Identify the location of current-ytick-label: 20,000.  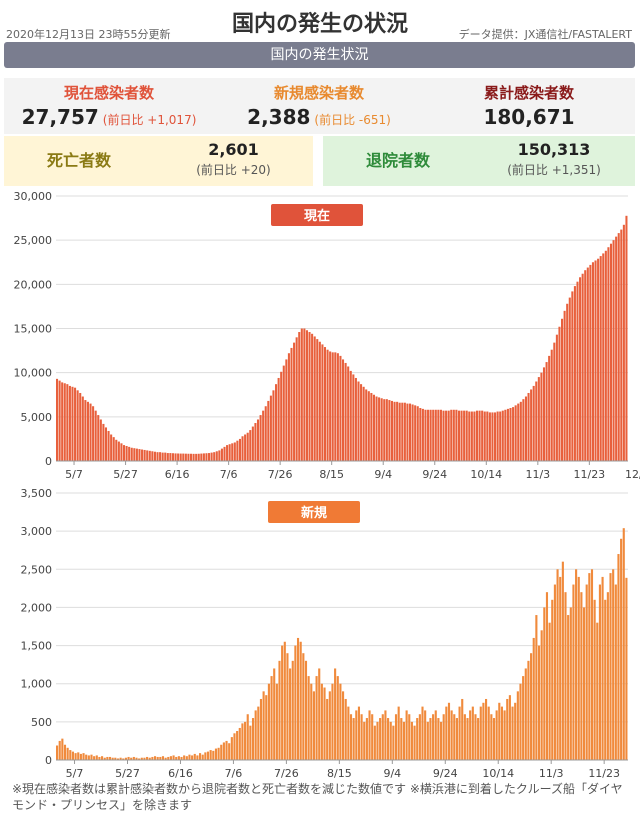
(33, 284).